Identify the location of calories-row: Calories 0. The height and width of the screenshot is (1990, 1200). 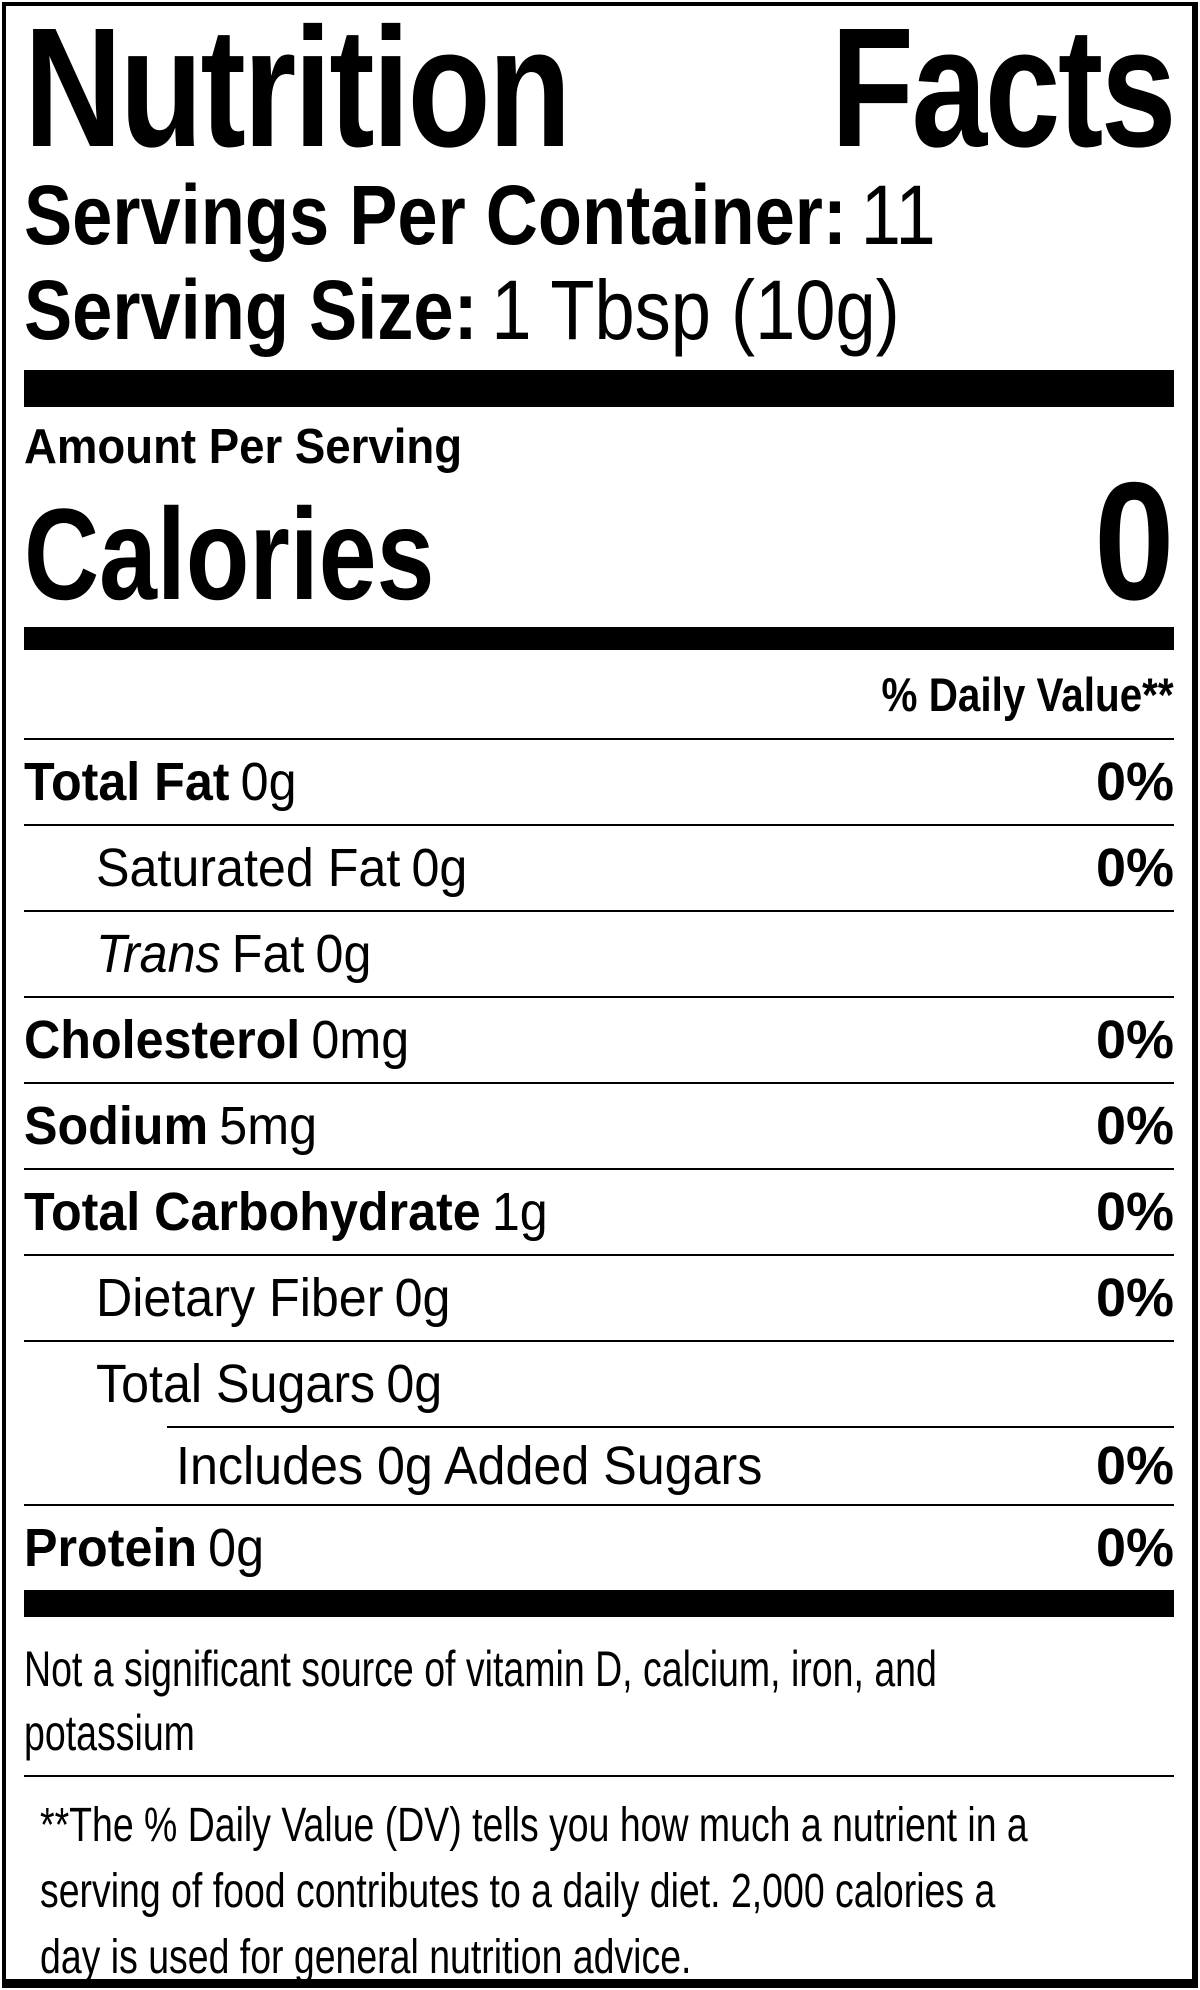
(599, 541).